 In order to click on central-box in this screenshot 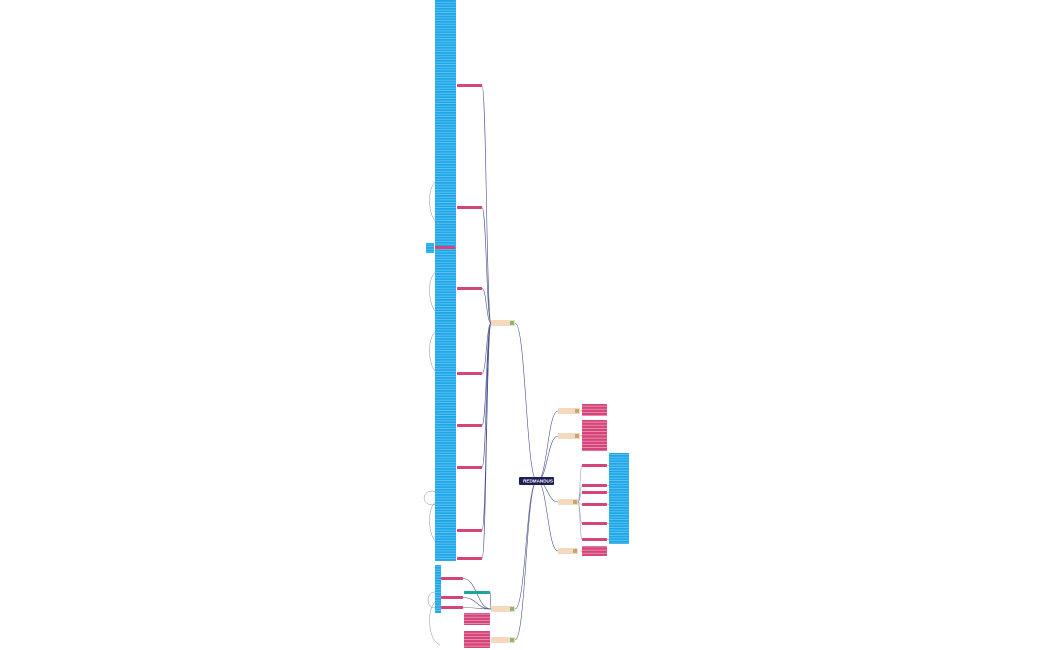, I will do `click(536, 481)`.